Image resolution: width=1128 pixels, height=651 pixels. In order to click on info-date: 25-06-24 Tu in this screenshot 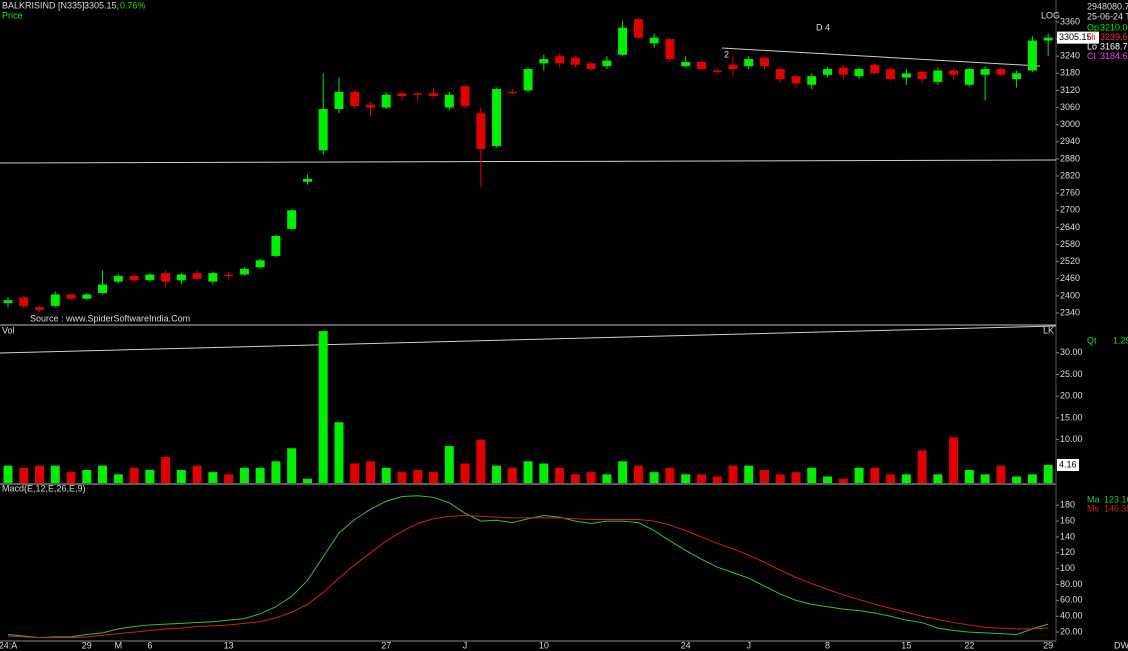, I will do `click(1107, 16)`.